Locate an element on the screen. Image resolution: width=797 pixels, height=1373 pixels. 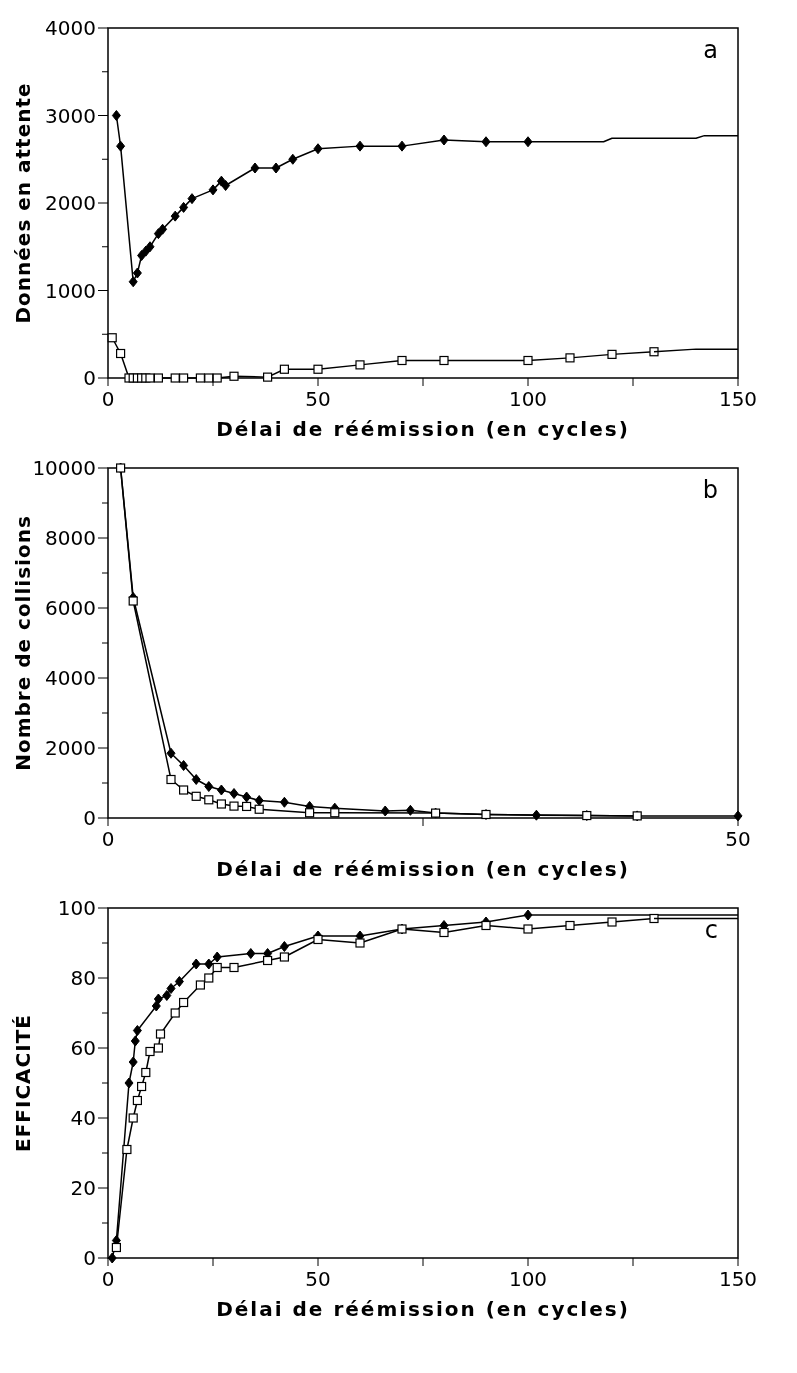
y-tick-label: 100 is located at coordinates (76, 908).